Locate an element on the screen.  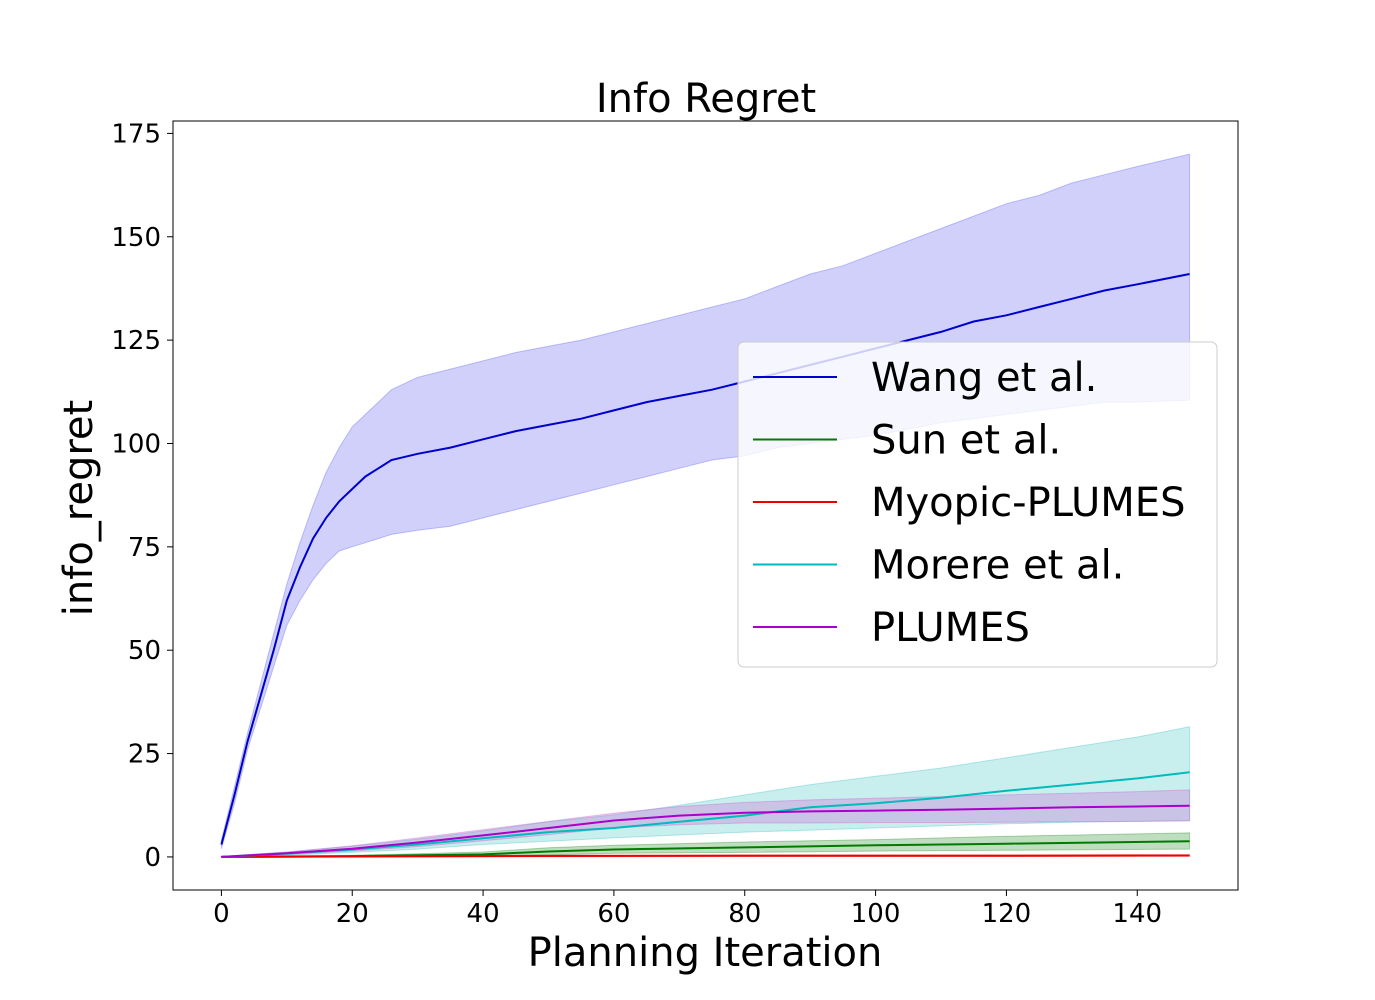
x-tick-label: 40 is located at coordinates (483, 914).